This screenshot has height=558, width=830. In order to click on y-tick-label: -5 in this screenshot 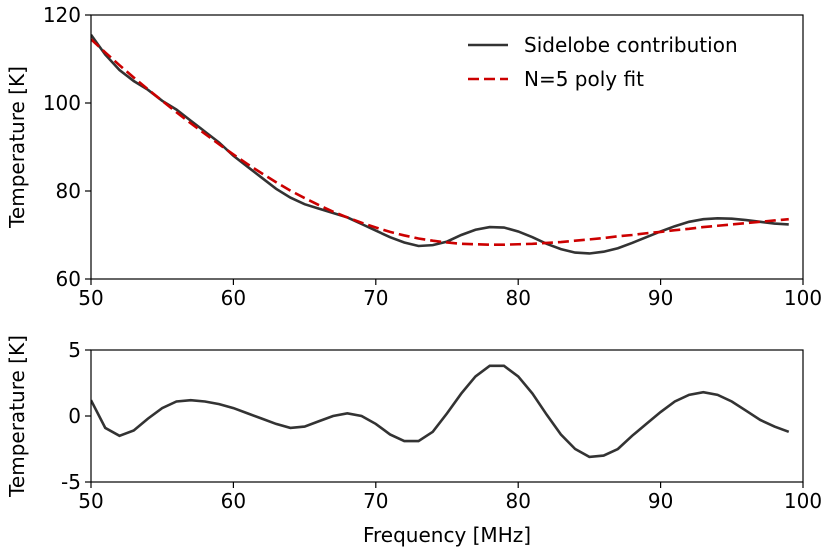, I will do `click(71, 482)`.